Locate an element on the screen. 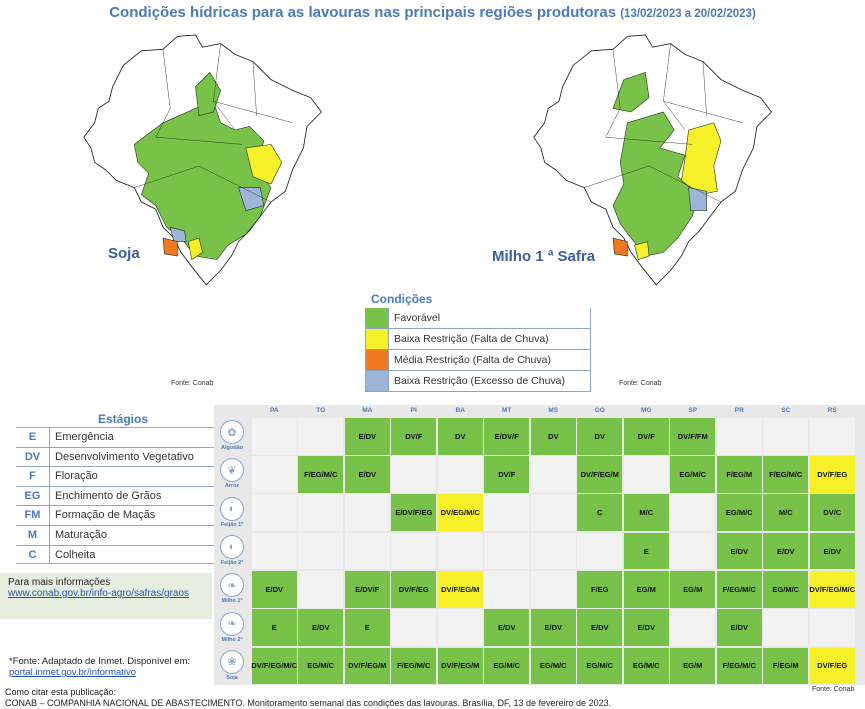 This screenshot has width=865, height=709. crop-row-header: ◐ Feijão 1ª is located at coordinates (232, 512).